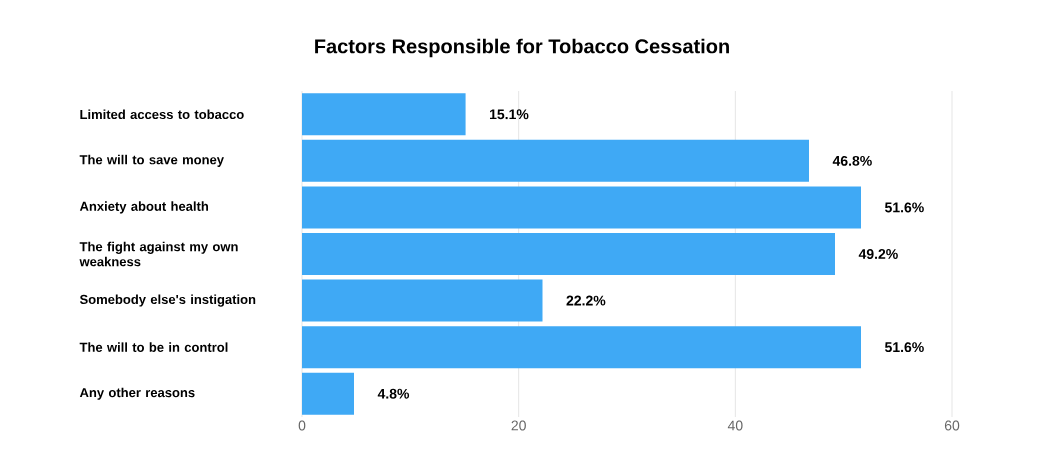 This screenshot has height=467, width=1044. I want to click on data-label: 22.2%, so click(586, 300).